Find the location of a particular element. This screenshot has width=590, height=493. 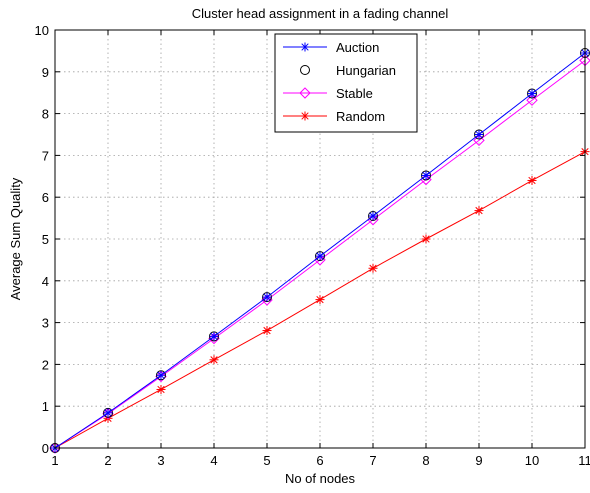

y-axis-label: Average Sum Quality is located at coordinates (15, 238).